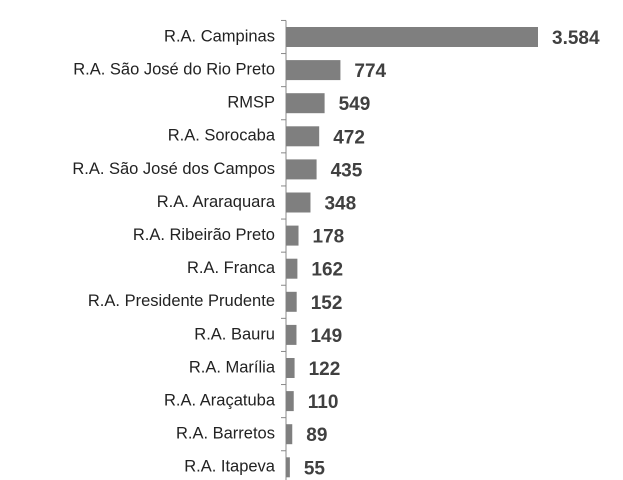 The image size is (623, 480). Describe the element at coordinates (234, 334) in the screenshot. I see `category-label: R.A. Bauru` at that location.